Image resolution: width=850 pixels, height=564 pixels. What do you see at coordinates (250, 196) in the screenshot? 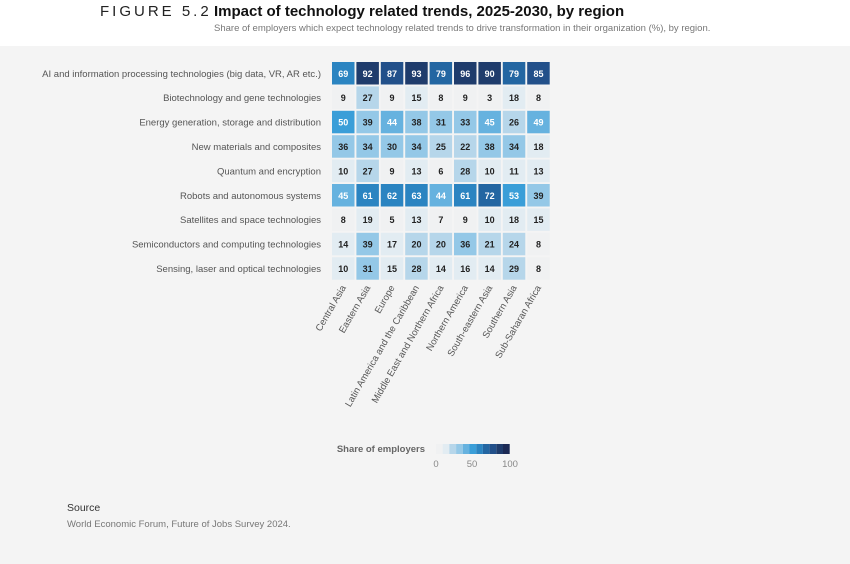
I see `row-label: Robots and autonomous systems` at bounding box center [250, 196].